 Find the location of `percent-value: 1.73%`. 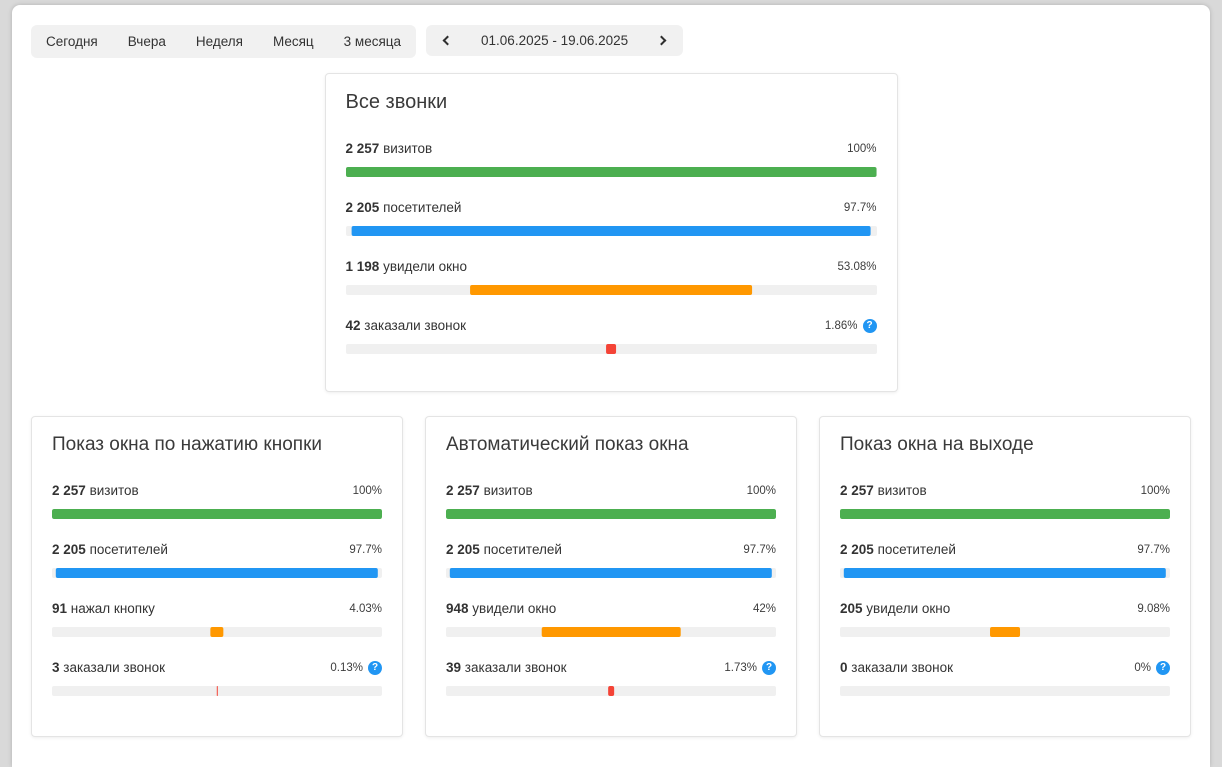

percent-value: 1.73% is located at coordinates (740, 668).